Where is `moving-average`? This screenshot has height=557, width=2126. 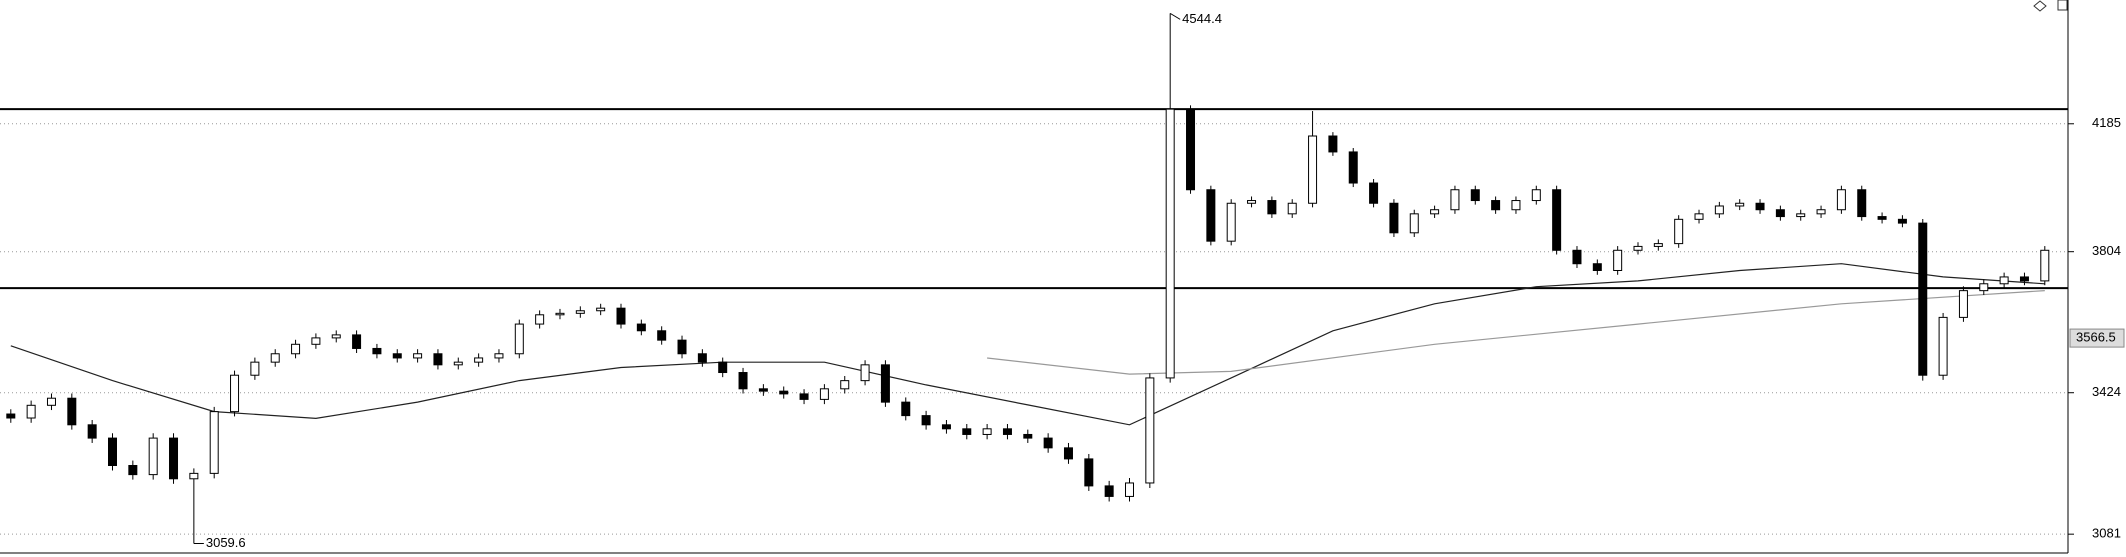
moving-average is located at coordinates (1516, 332).